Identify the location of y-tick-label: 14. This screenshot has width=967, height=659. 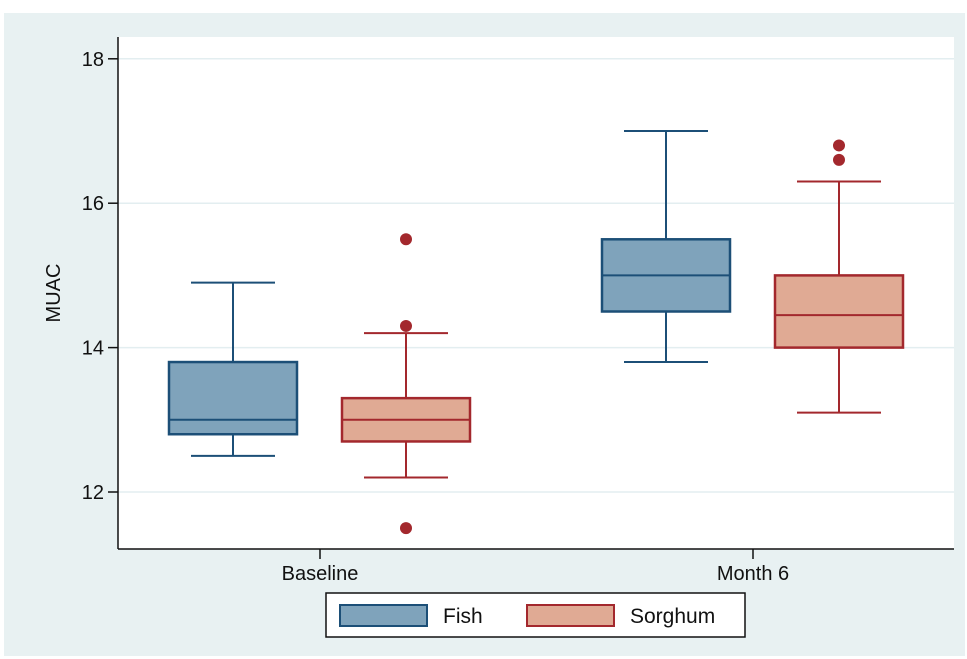
(93, 349).